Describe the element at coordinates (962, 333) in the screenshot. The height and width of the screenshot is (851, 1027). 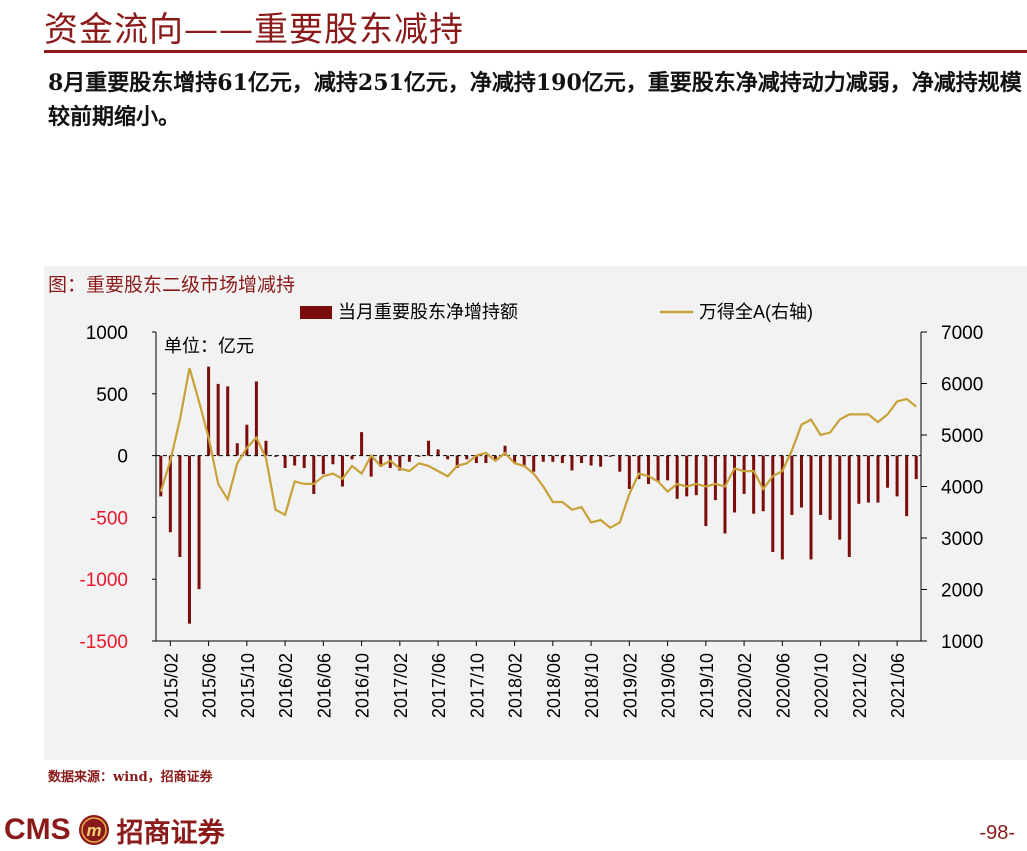
I see `right-tick-label: 7000` at that location.